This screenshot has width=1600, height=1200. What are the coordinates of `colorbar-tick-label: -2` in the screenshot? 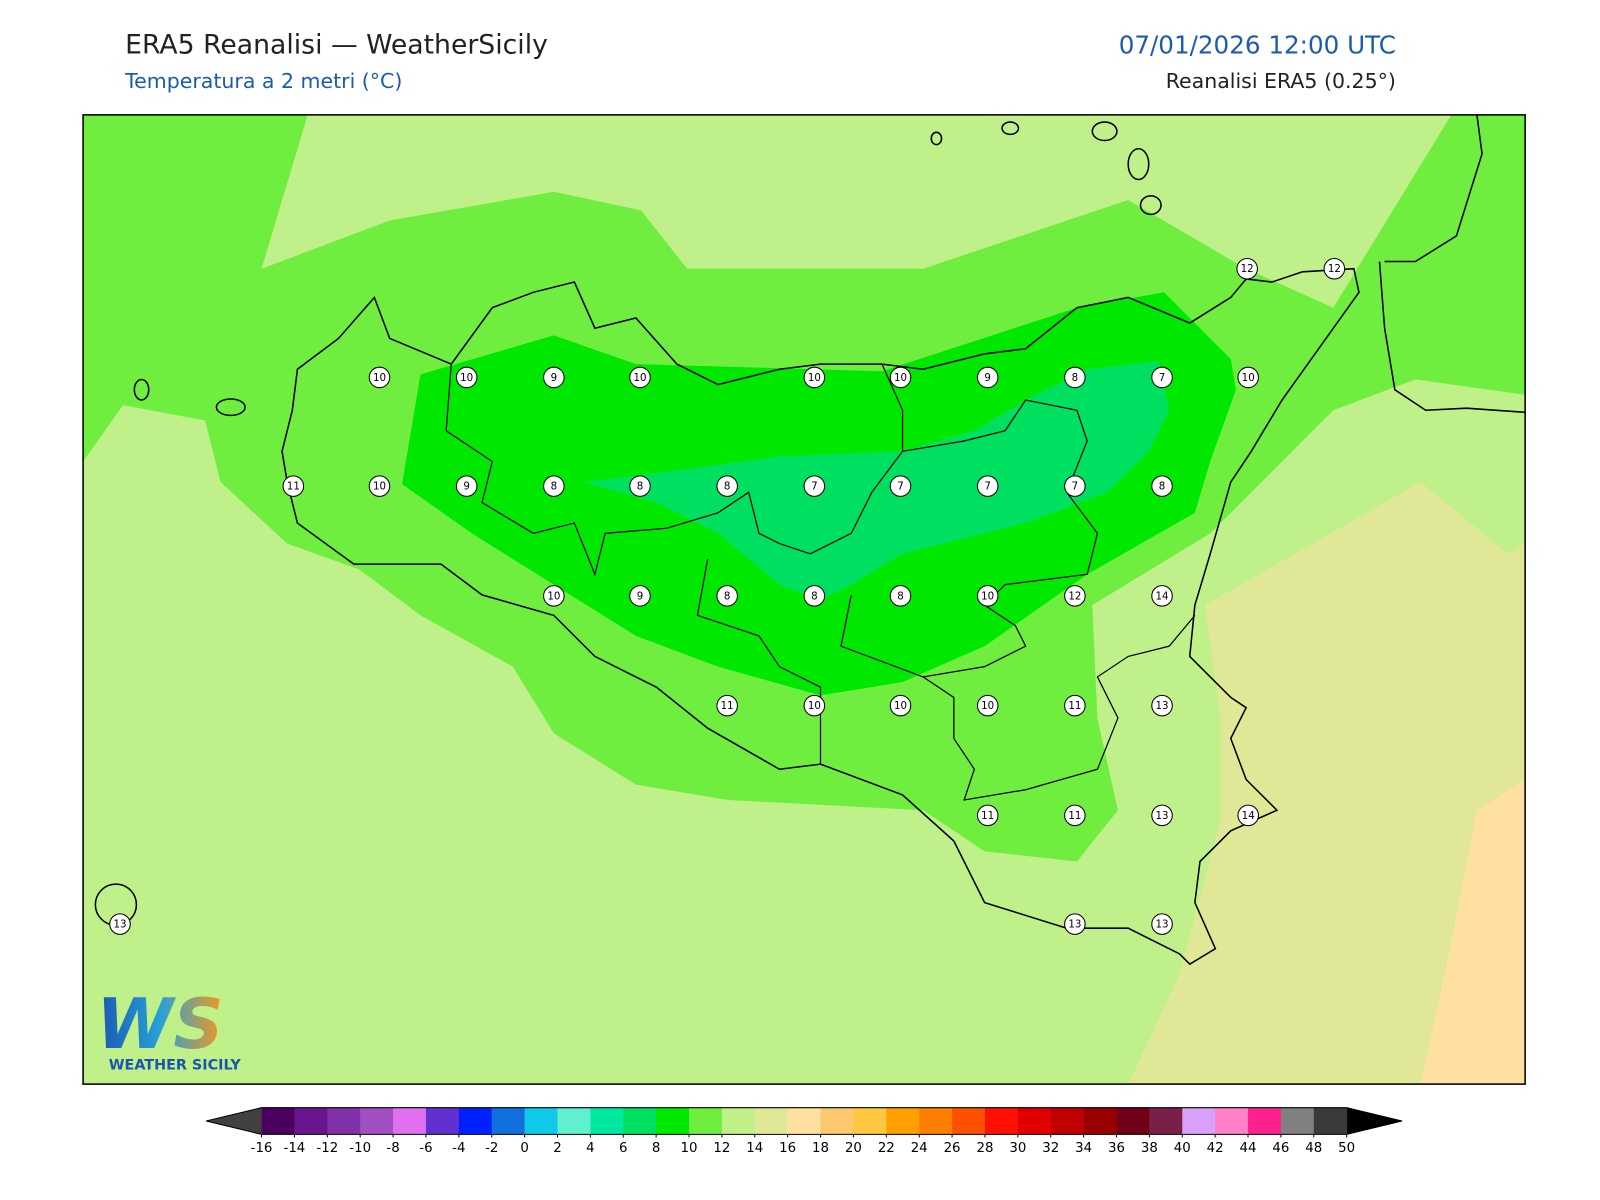 It's located at (491, 1148).